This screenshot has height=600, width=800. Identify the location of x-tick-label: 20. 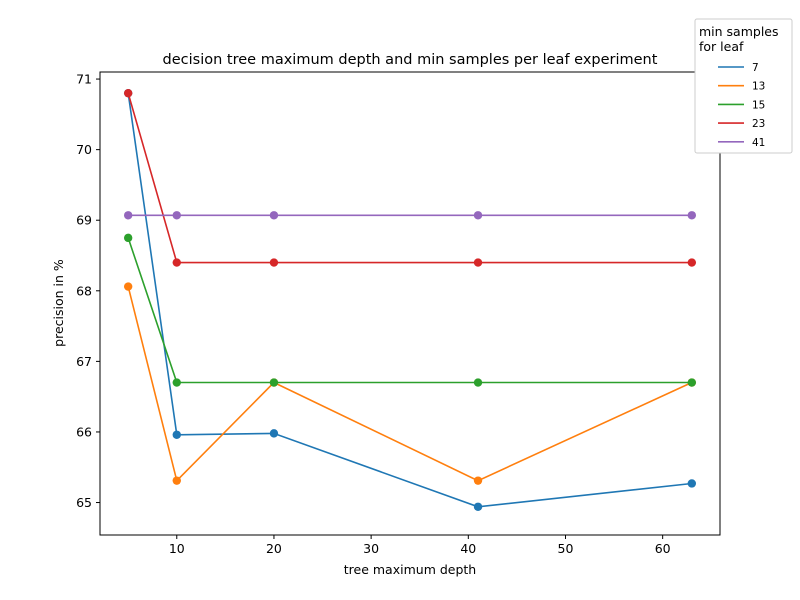
(274, 548).